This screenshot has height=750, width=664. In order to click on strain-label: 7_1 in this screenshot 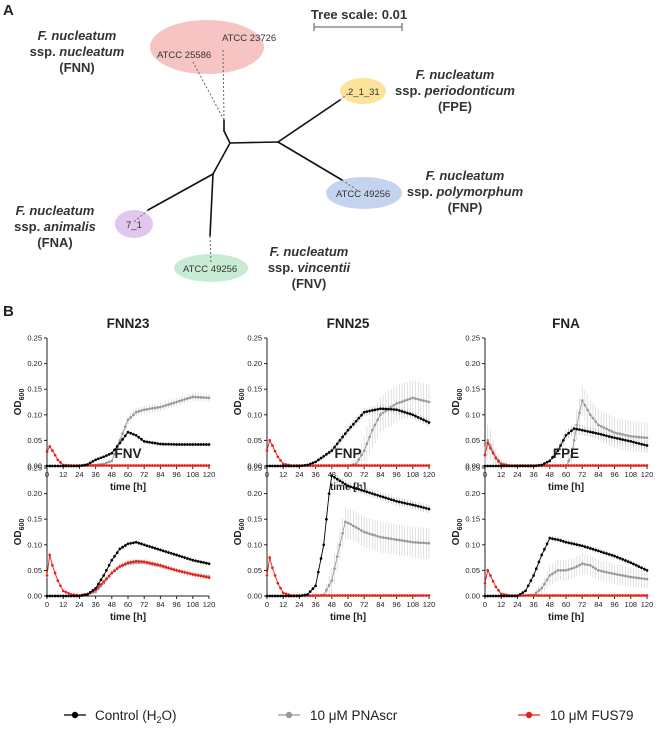, I will do `click(134, 225)`.